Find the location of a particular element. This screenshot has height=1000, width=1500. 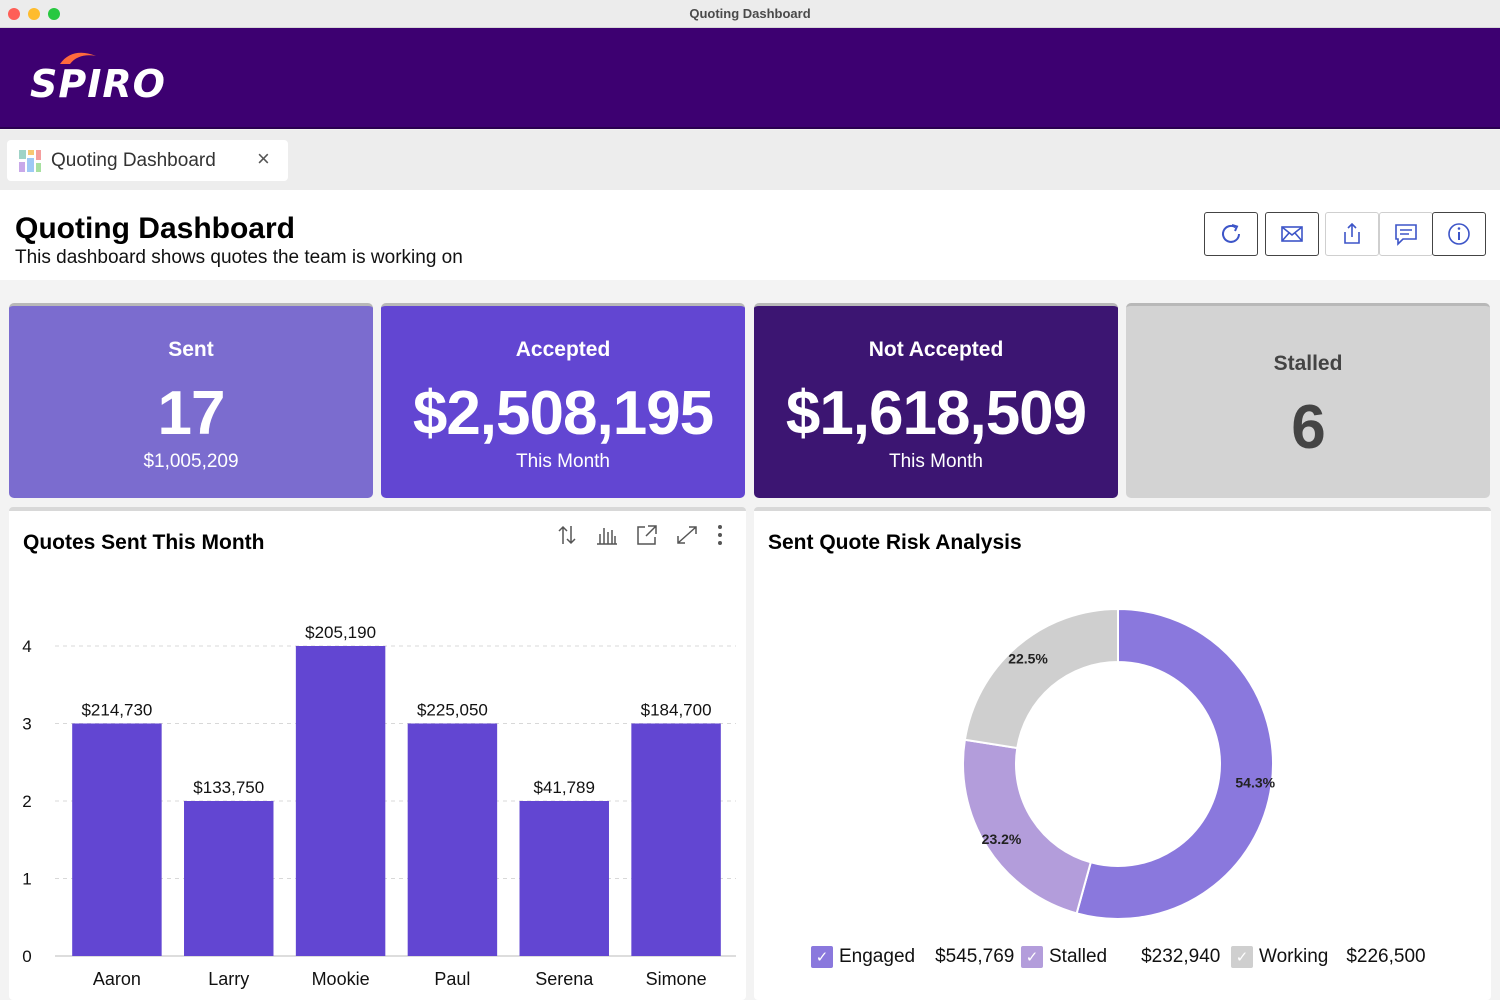

open-external-button is located at coordinates (647, 535).